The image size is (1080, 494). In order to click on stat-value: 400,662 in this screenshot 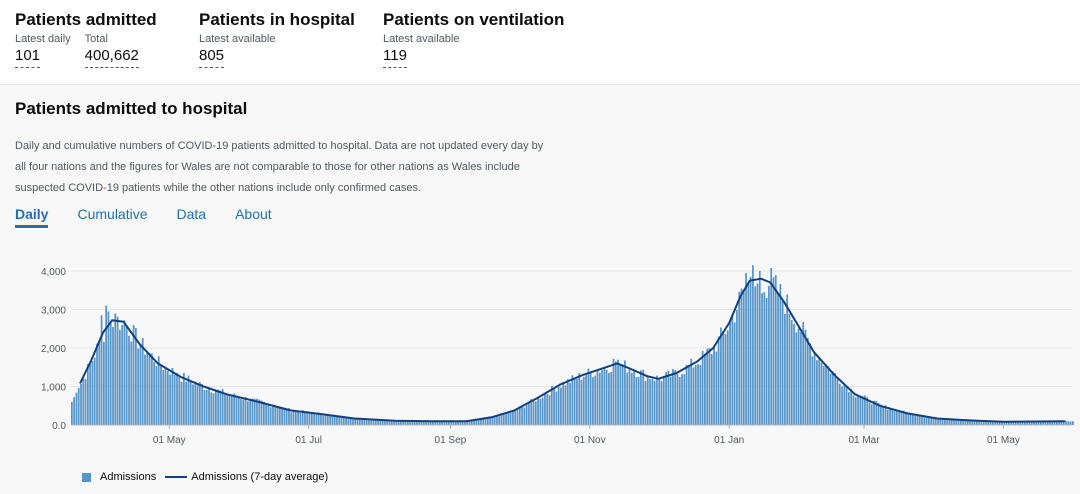, I will do `click(111, 57)`.